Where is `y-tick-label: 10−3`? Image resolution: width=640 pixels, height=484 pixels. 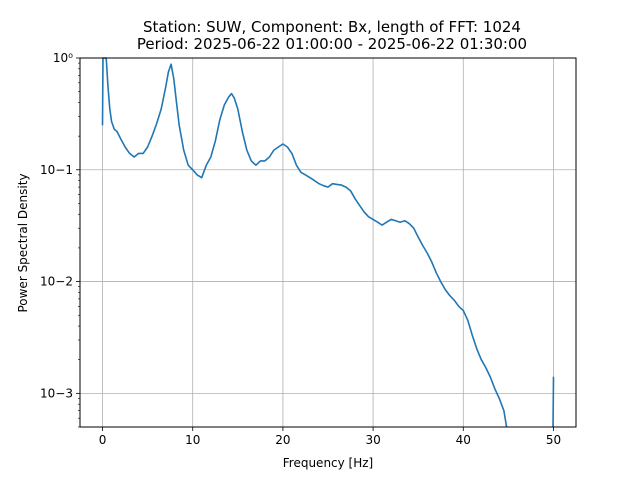 y-tick-label: 10−3 is located at coordinates (56, 393).